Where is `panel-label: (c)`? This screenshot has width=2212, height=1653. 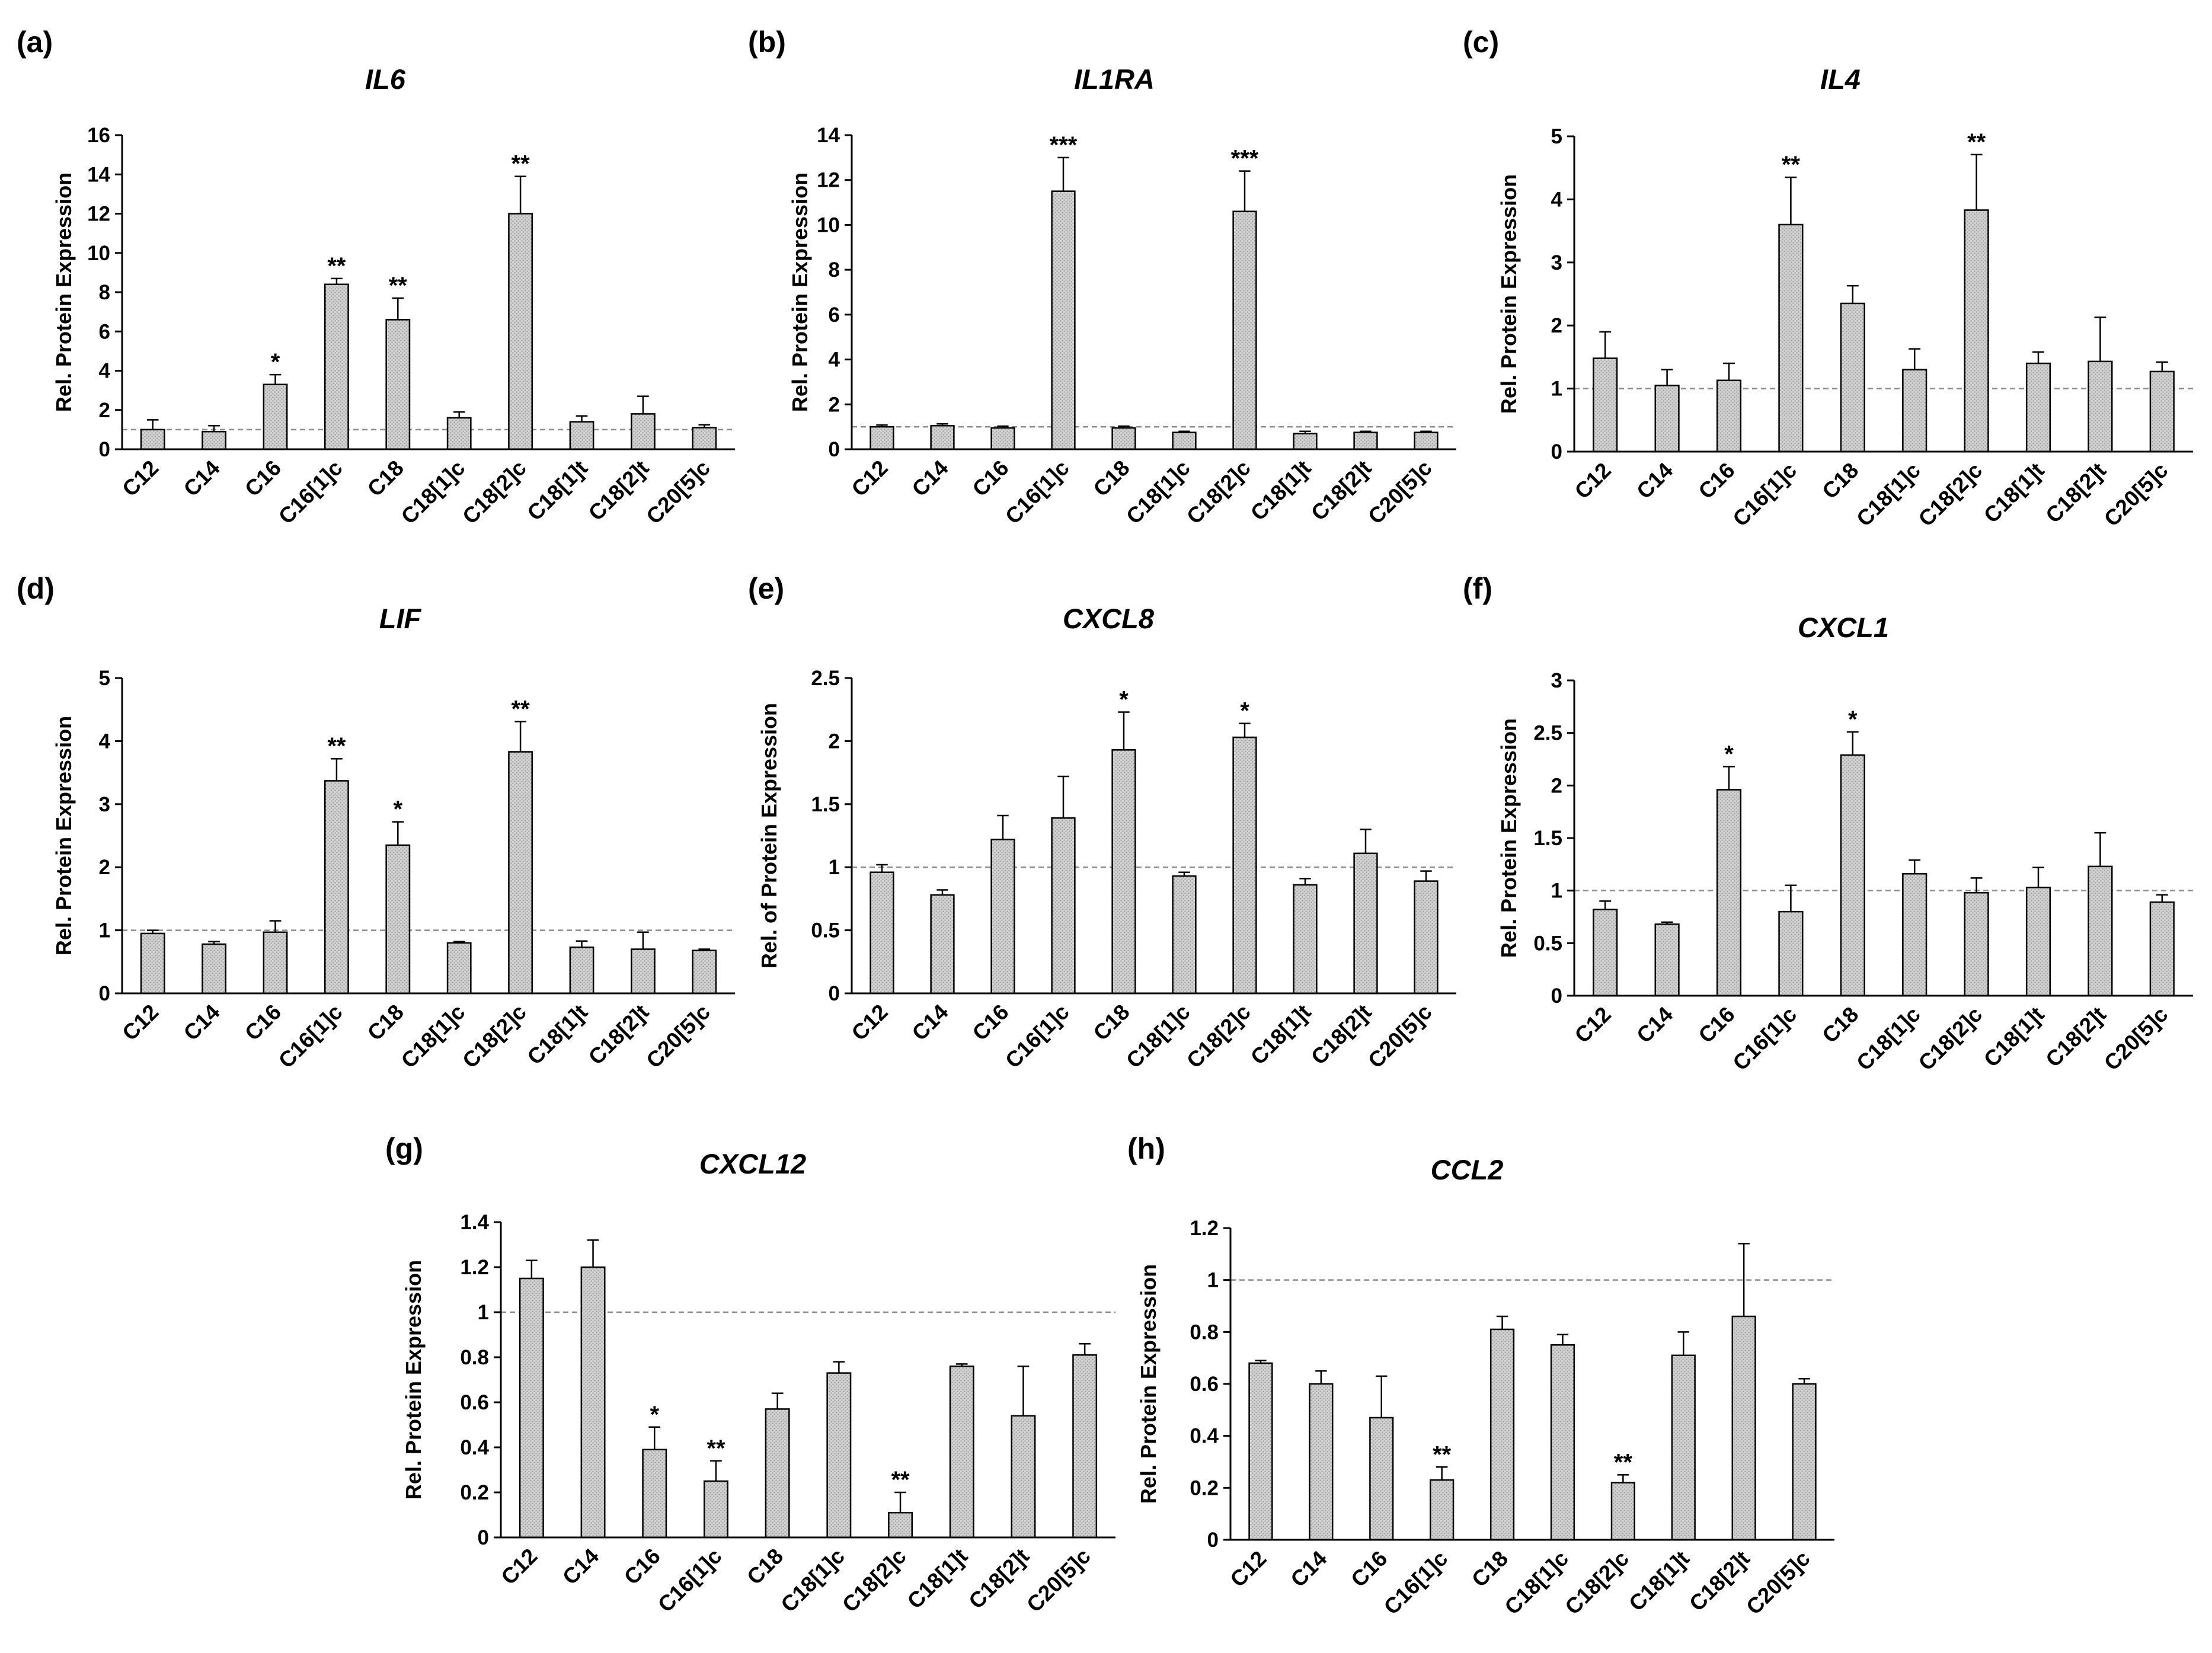 panel-label: (c) is located at coordinates (1481, 42).